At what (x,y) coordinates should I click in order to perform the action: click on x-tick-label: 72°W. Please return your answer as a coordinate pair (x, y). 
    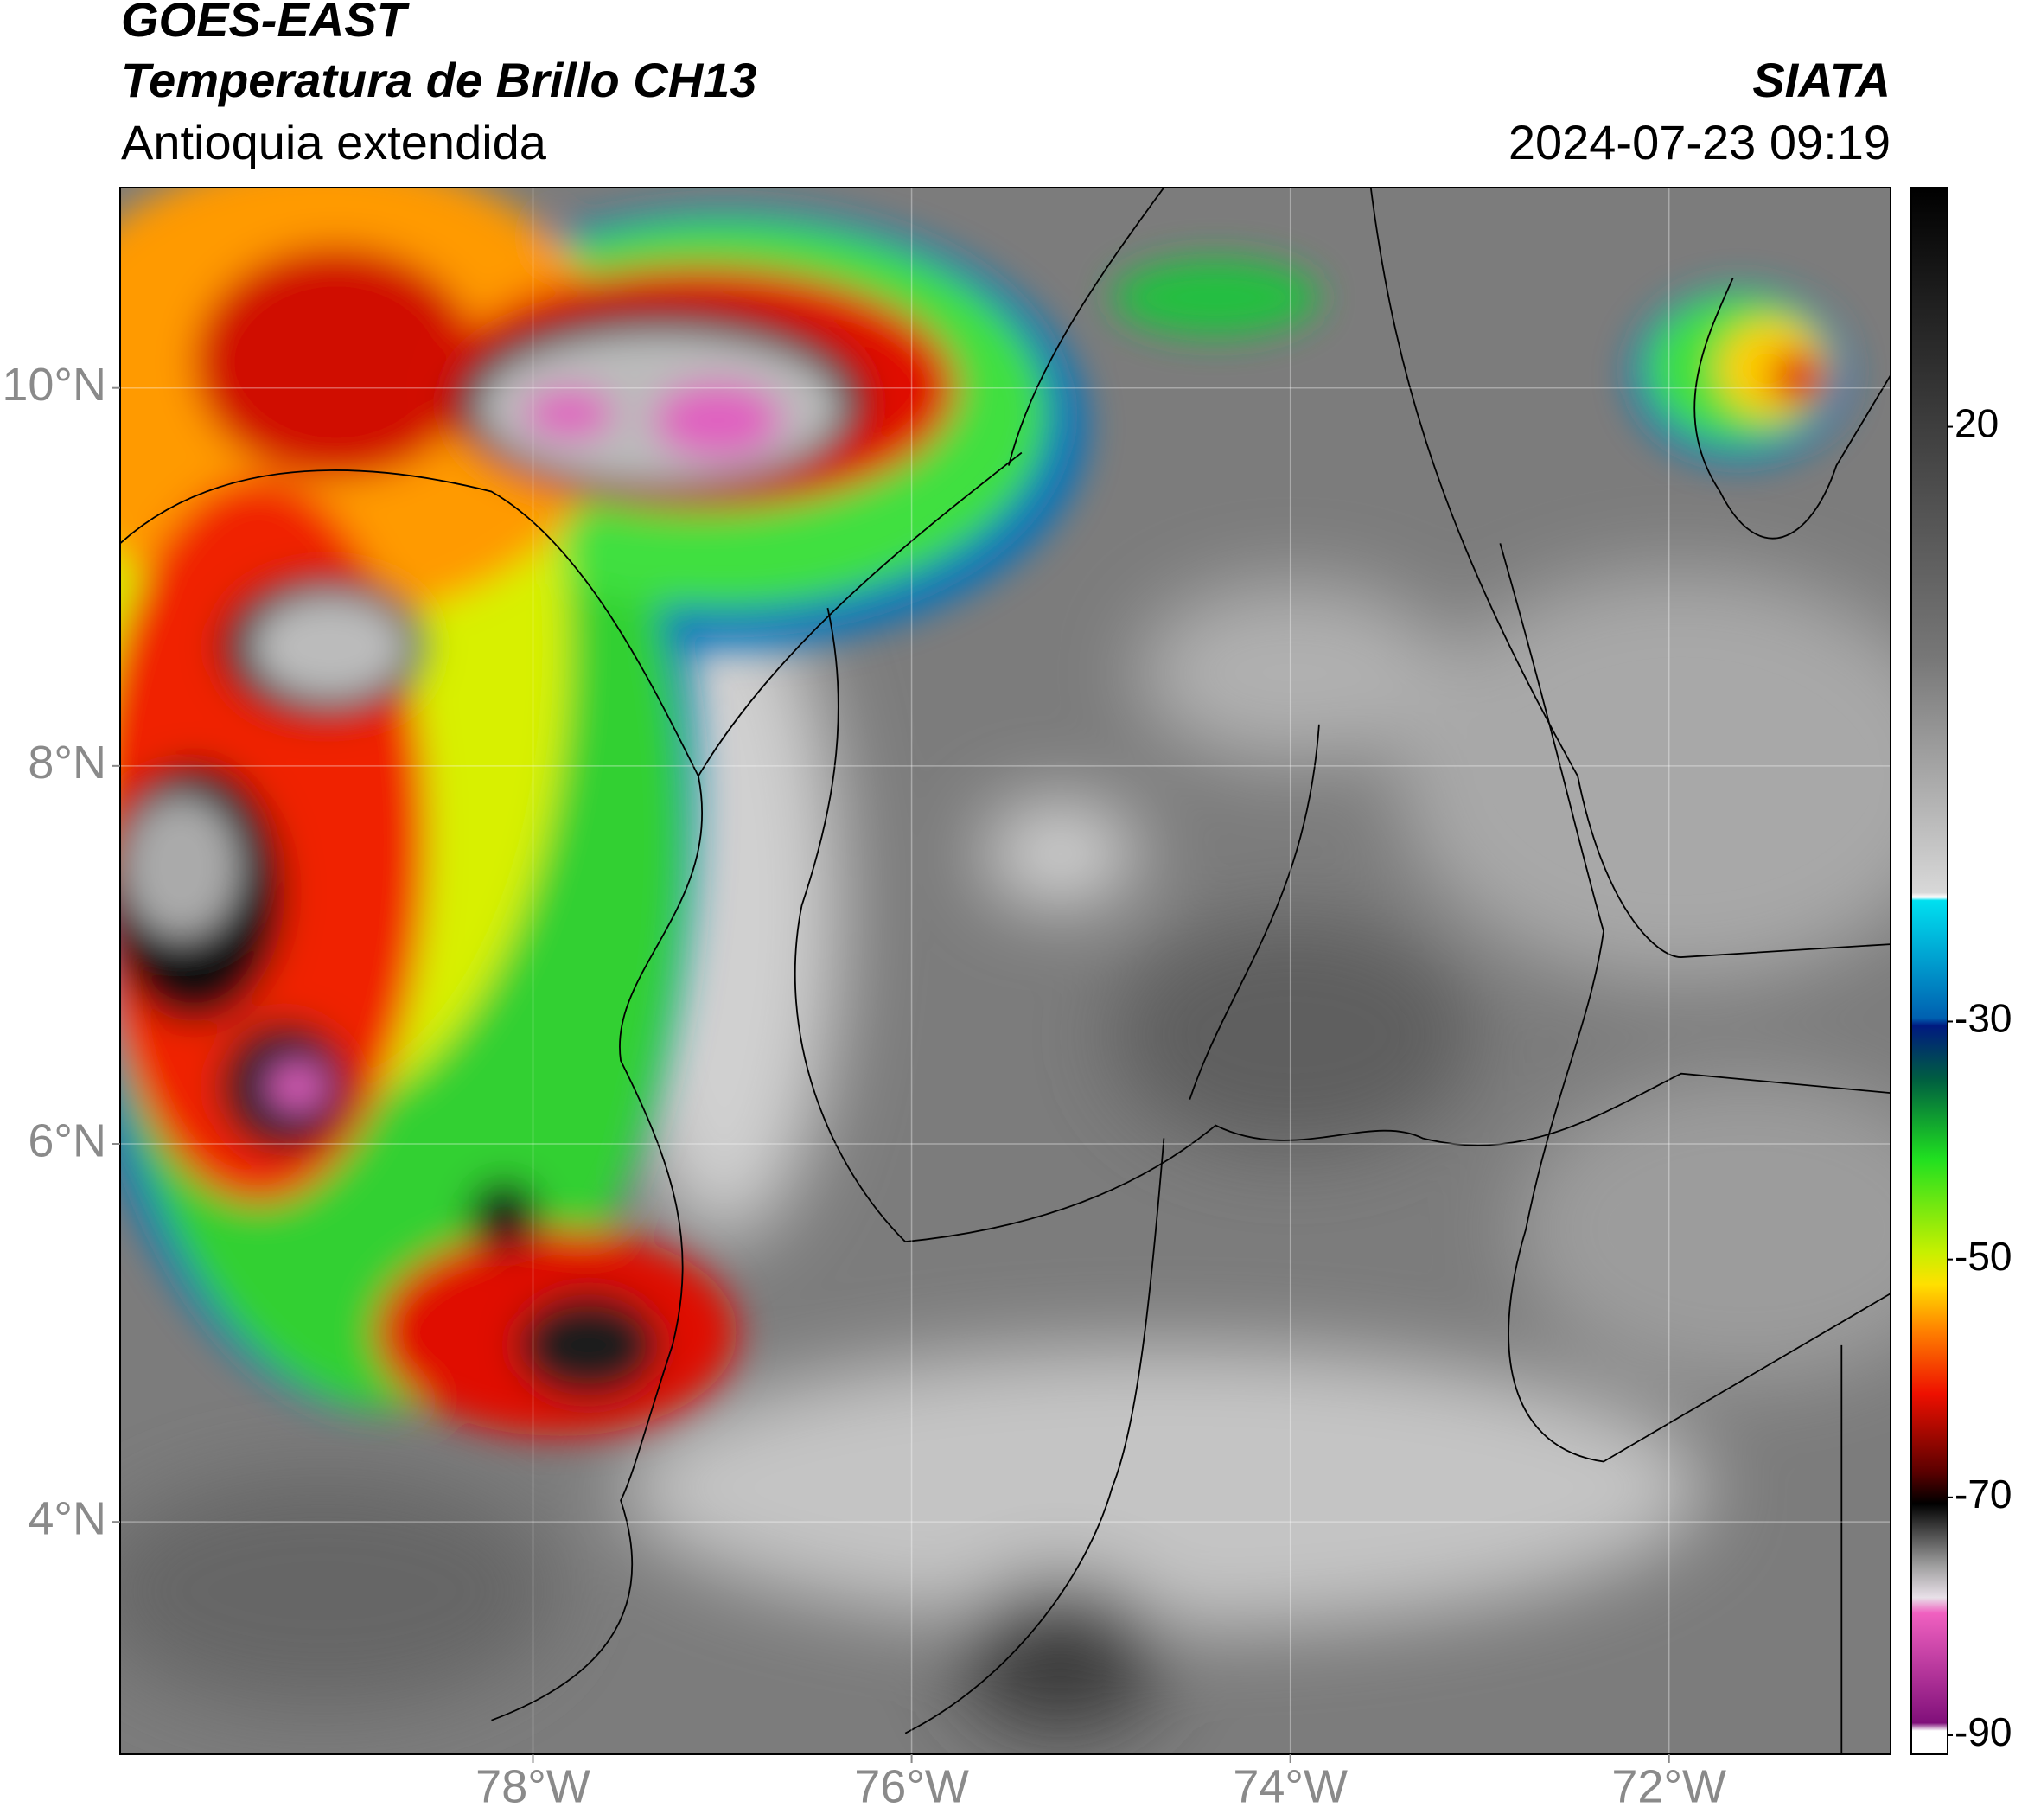
    Looking at the image, I should click on (1668, 1786).